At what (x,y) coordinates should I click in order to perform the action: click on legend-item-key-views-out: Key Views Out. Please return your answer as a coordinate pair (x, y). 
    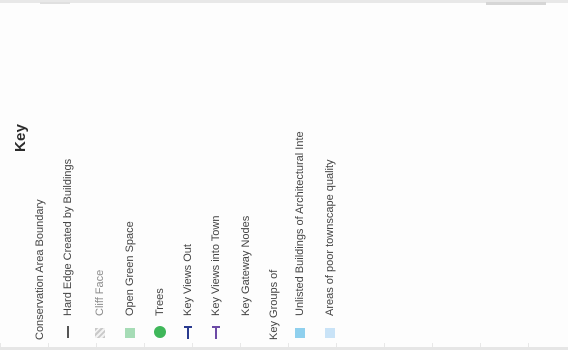
    Looking at the image, I should click on (188, 292).